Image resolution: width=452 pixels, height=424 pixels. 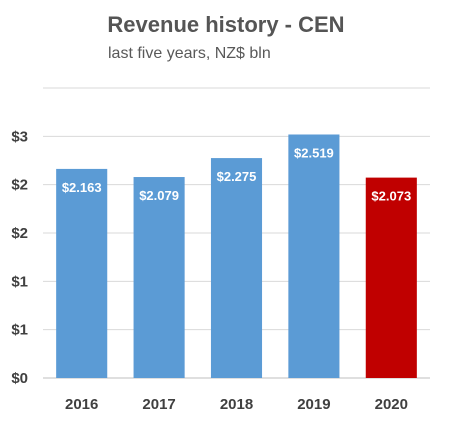 What do you see at coordinates (391, 277) in the screenshot?
I see `bar-2020` at bounding box center [391, 277].